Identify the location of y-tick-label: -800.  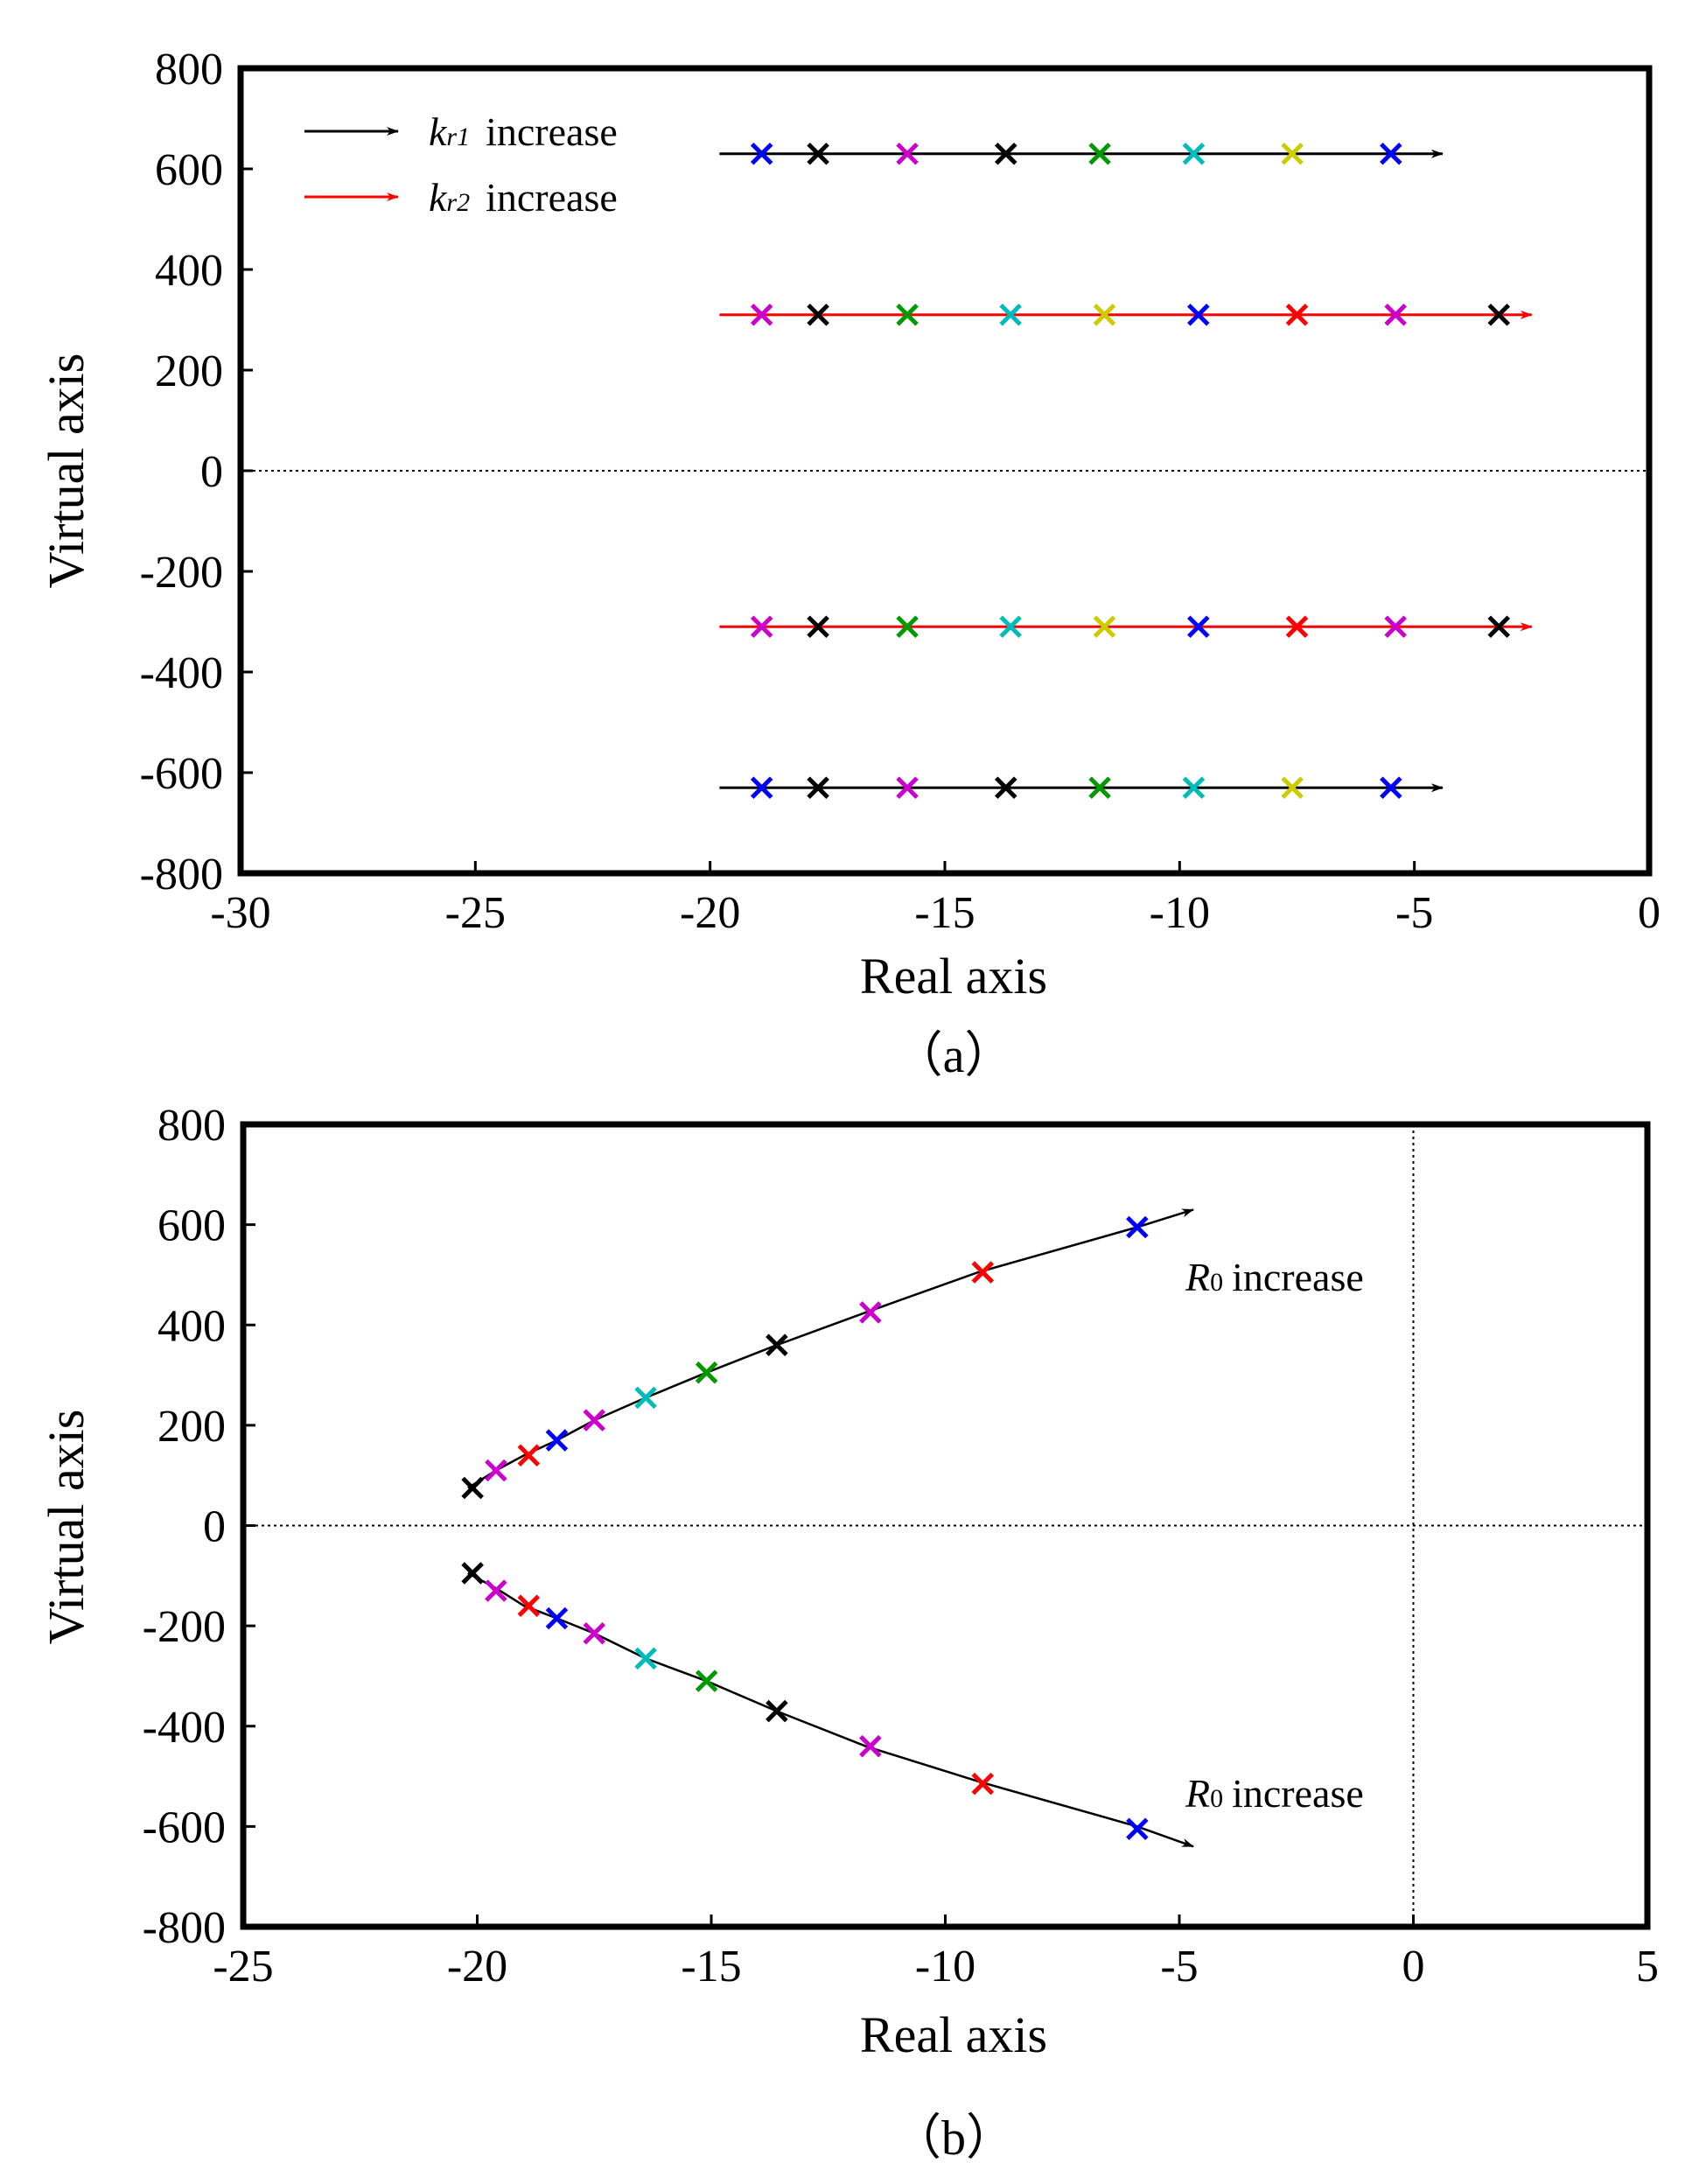
(185, 1928).